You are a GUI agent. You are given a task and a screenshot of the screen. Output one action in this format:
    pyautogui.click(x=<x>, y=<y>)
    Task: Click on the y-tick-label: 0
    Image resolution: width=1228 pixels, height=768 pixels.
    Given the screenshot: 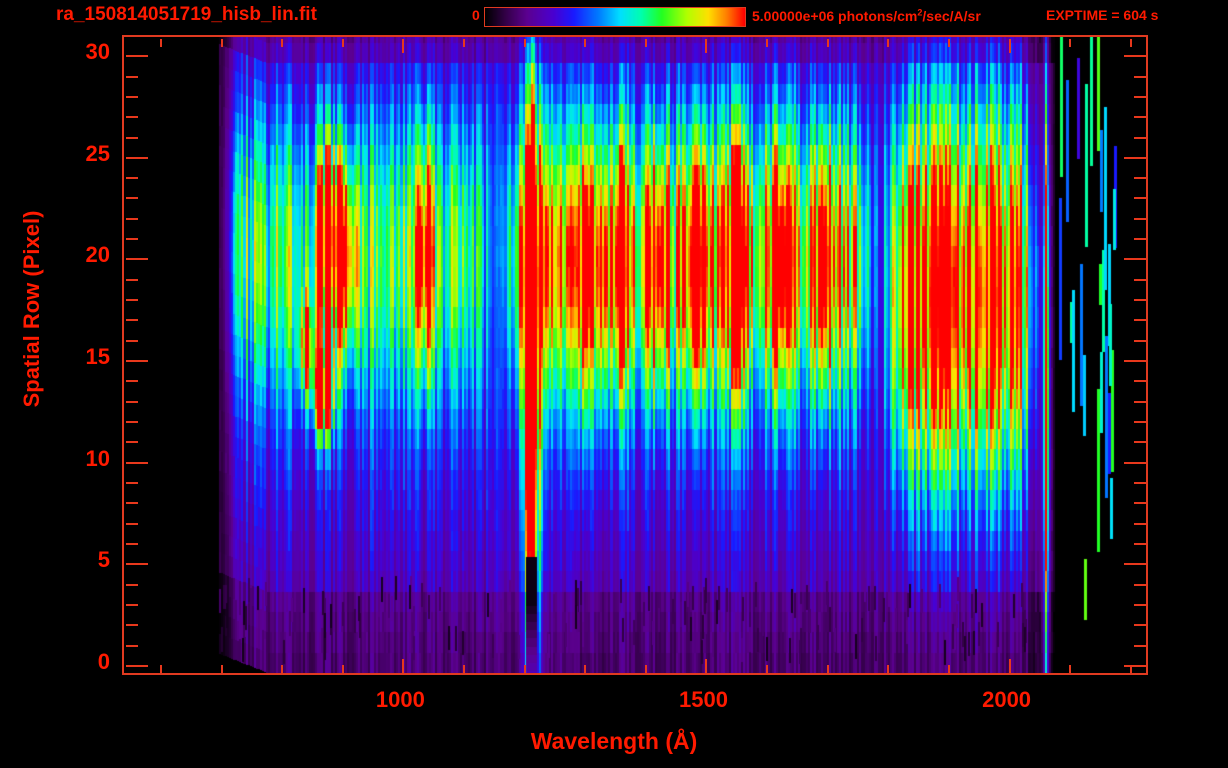 What is the action you would take?
    pyautogui.click(x=103, y=661)
    